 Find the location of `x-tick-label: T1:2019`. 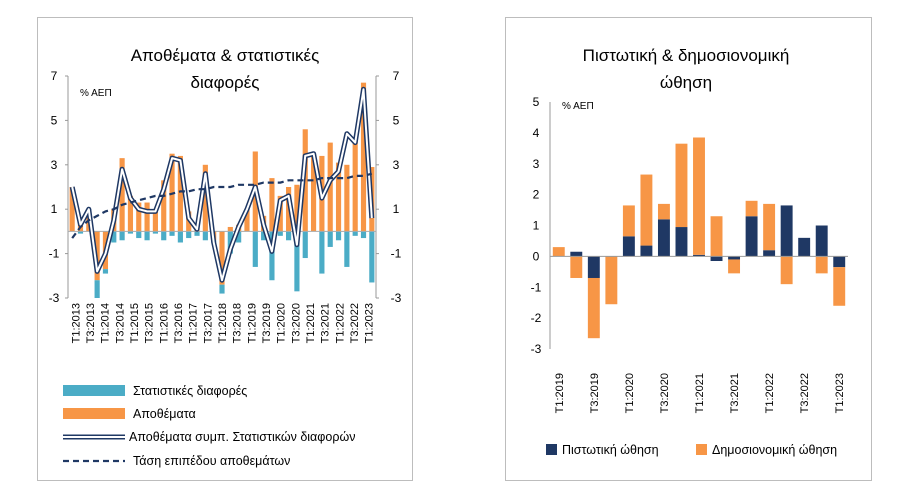

x-tick-label: T1:2019 is located at coordinates (252, 323).